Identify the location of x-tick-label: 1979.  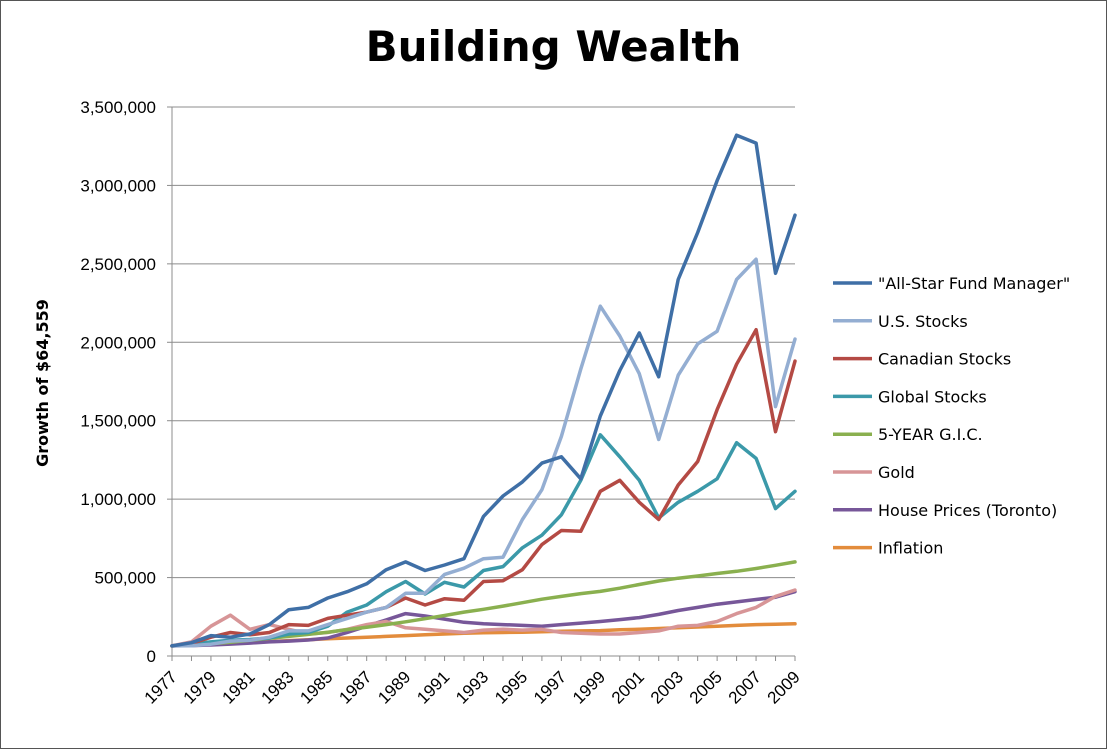
(200, 687).